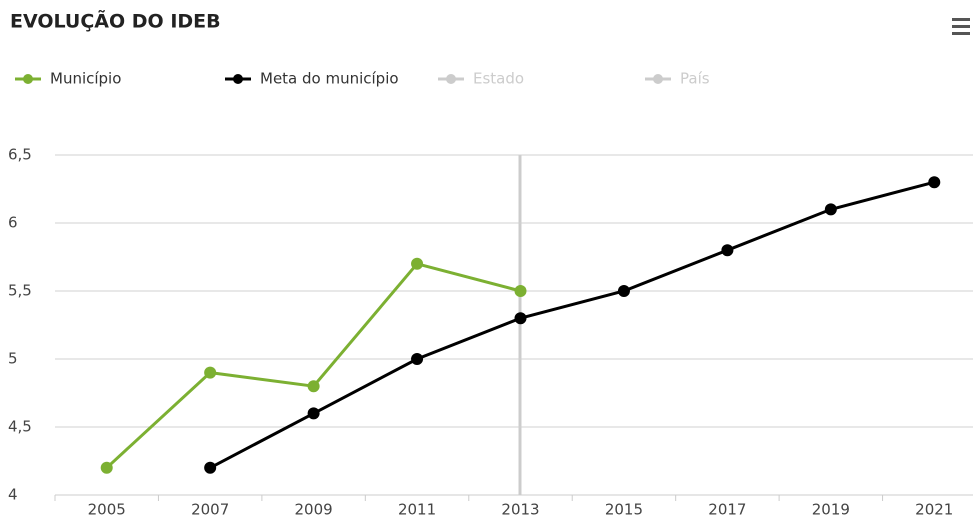 Image resolution: width=973 pixels, height=520 pixels. What do you see at coordinates (727, 510) in the screenshot?
I see `x-tick-label: 2017` at bounding box center [727, 510].